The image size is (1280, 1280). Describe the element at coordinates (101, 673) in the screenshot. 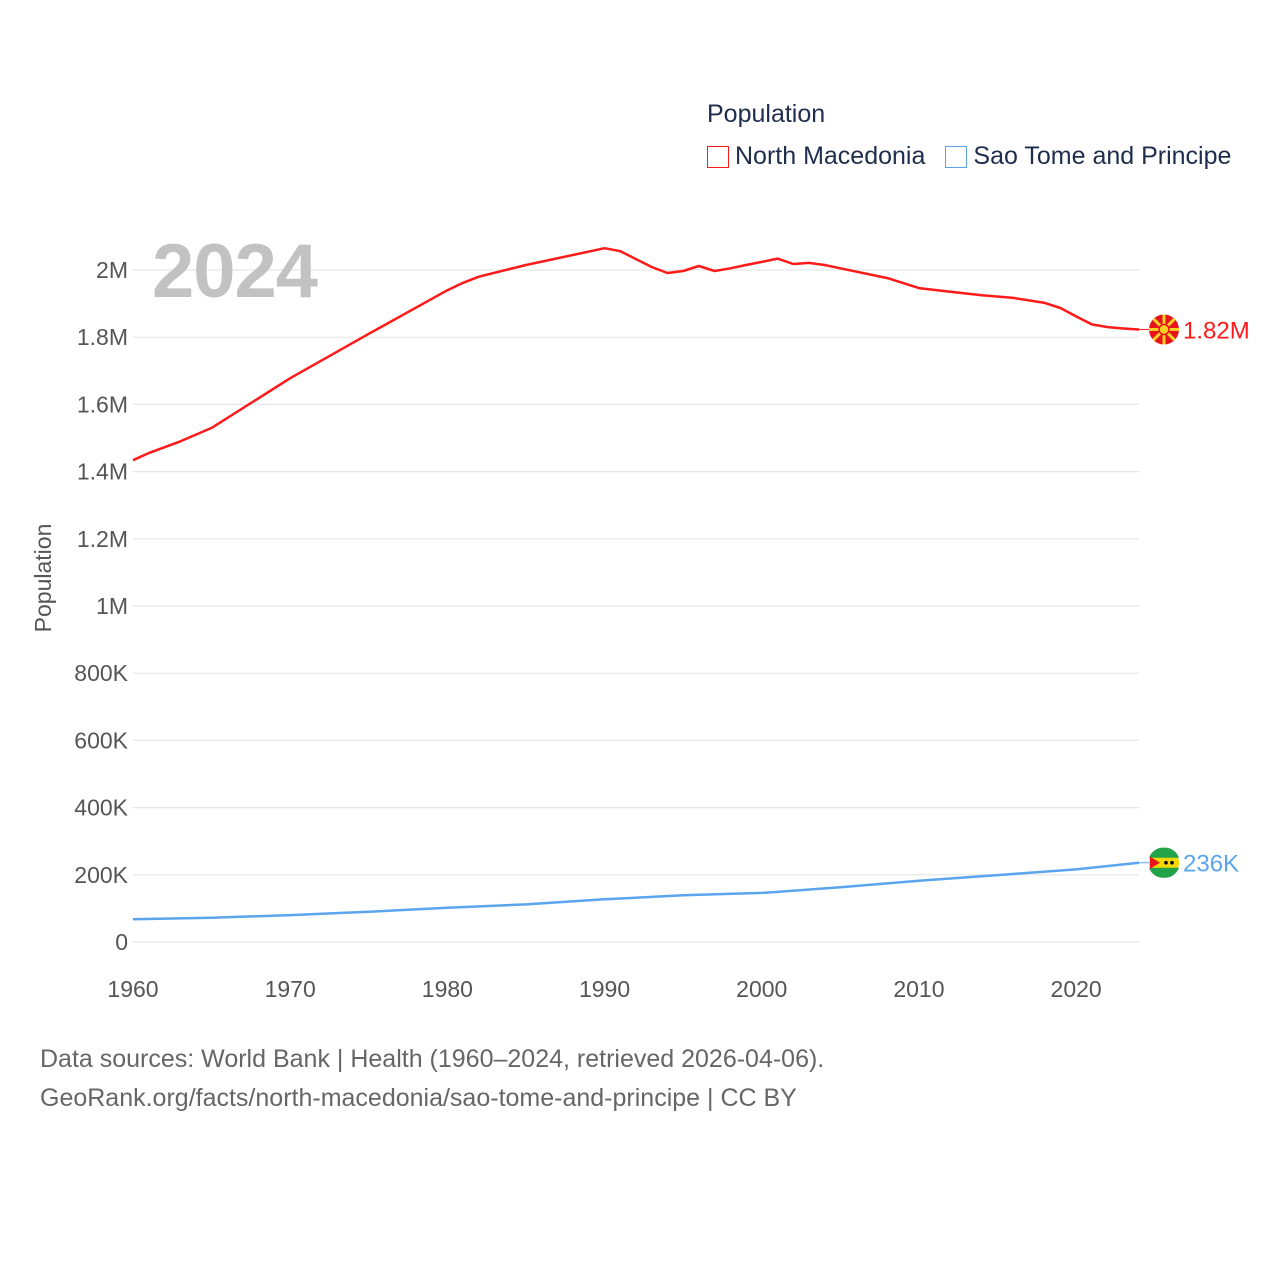

I see `y-tick-label: 800K` at that location.